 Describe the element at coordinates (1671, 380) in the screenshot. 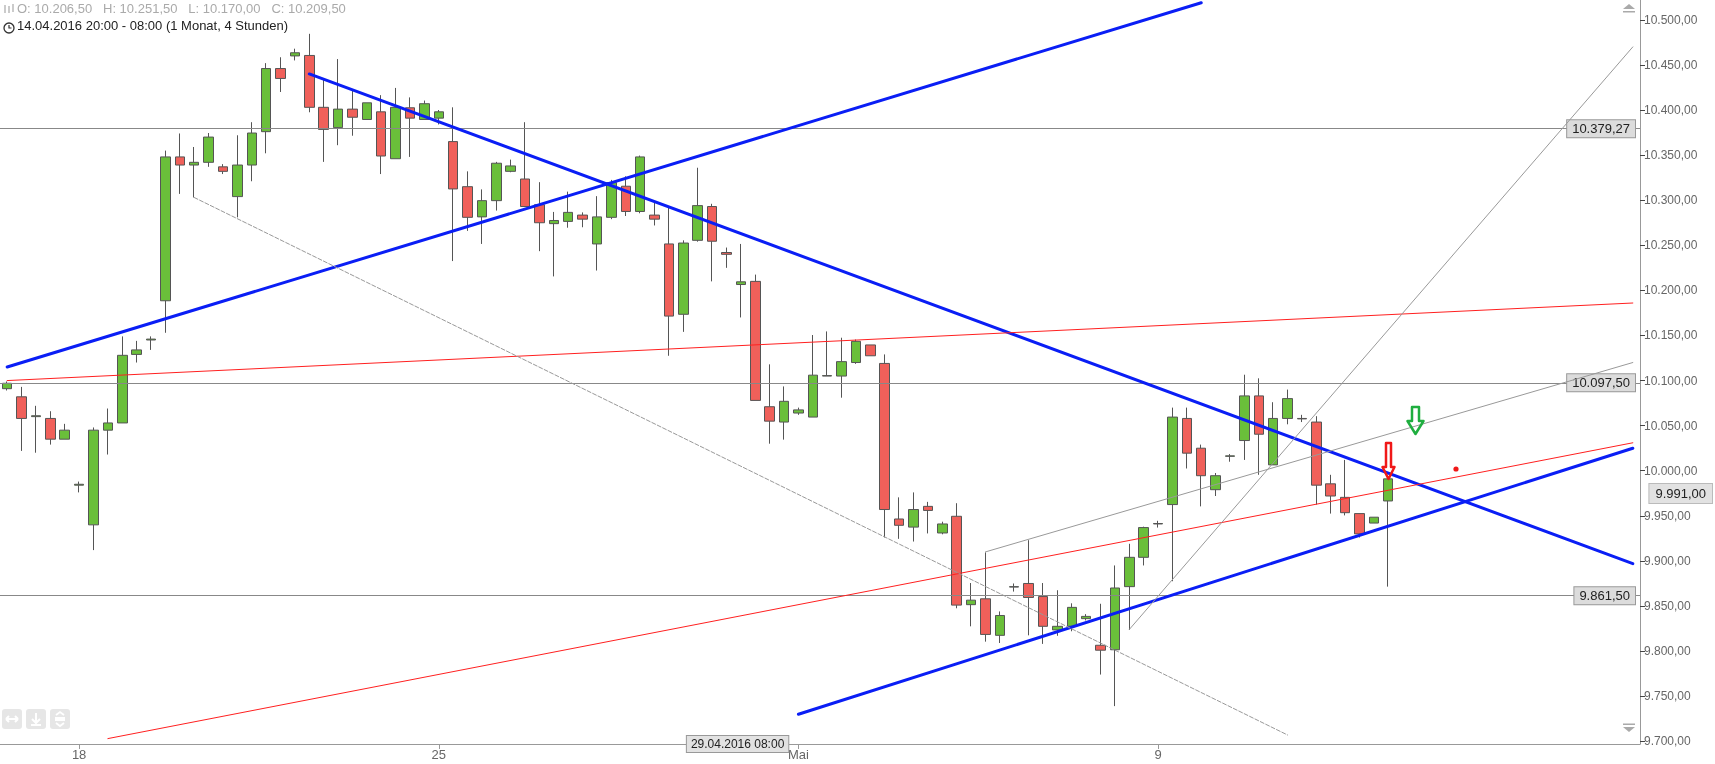

I see `y-tick-label: 10.100,00` at that location.